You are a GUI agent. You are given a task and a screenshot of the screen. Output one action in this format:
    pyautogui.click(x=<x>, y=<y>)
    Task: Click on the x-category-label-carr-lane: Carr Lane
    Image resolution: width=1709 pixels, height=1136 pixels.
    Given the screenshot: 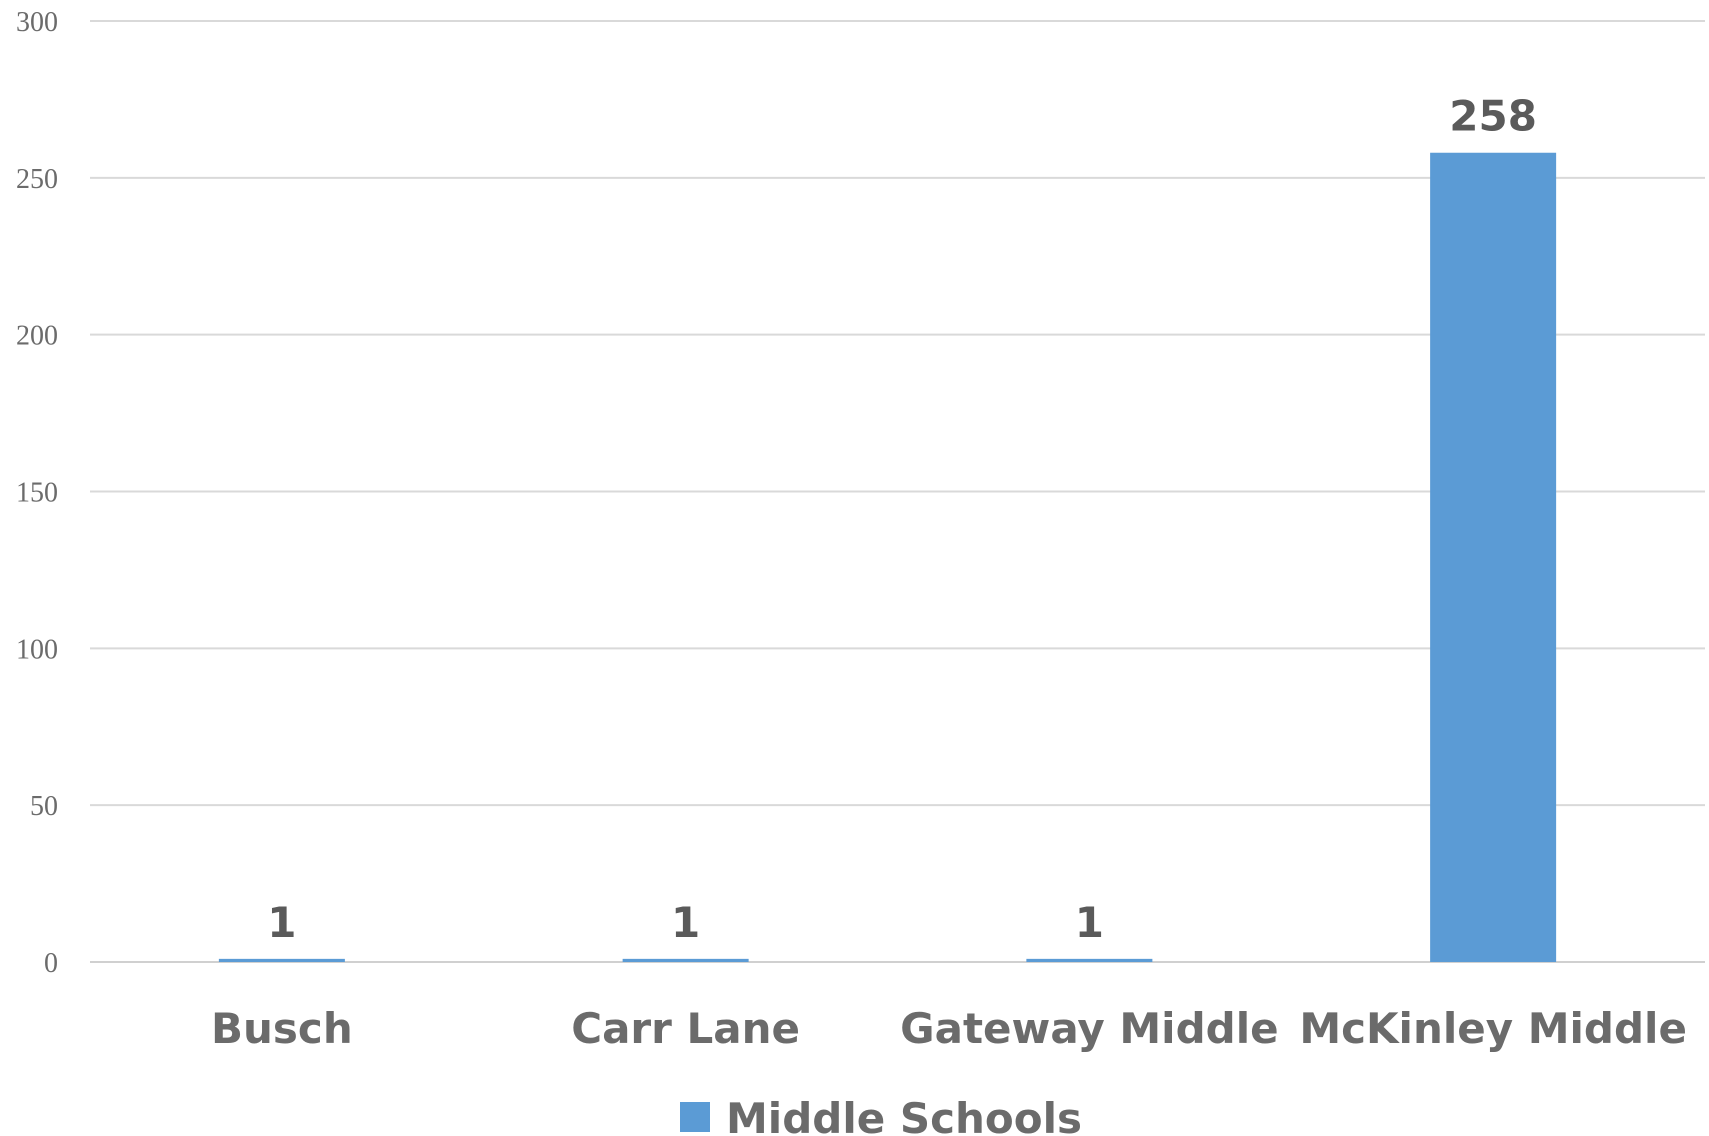 What is the action you would take?
    pyautogui.click(x=685, y=1028)
    